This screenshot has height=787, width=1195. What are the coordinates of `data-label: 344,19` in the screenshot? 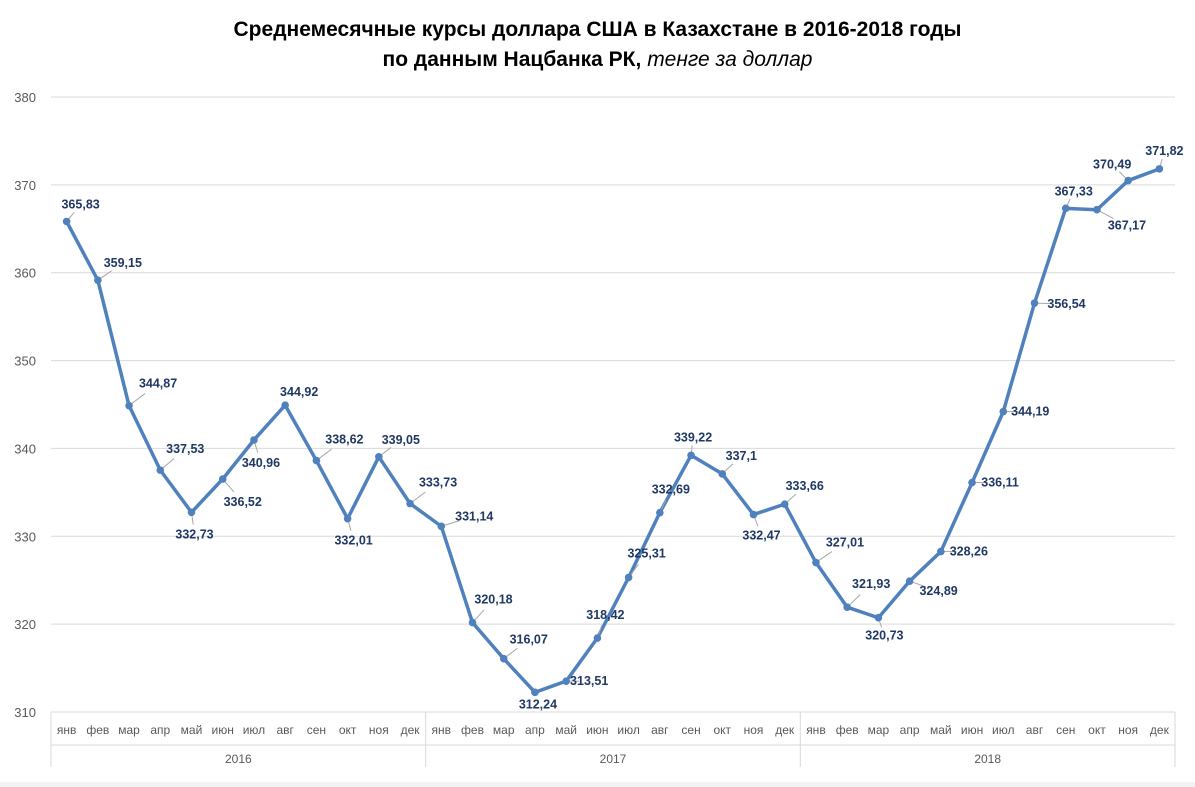 It's located at (1030, 412).